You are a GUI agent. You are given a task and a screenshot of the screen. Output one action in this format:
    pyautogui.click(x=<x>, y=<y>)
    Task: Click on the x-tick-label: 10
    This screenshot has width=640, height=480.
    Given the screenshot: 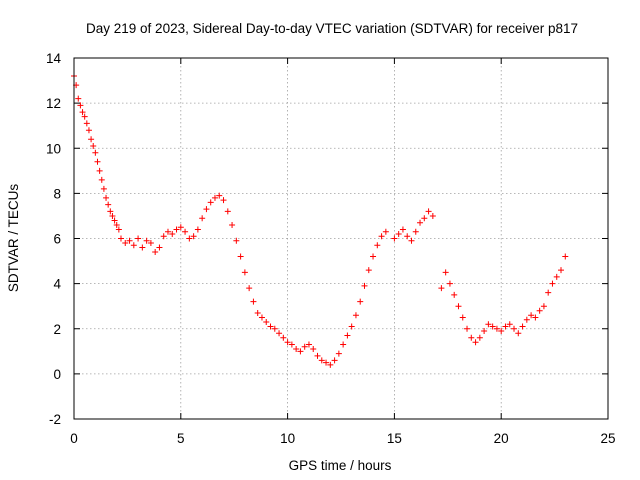 What is the action you would take?
    pyautogui.click(x=287, y=438)
    